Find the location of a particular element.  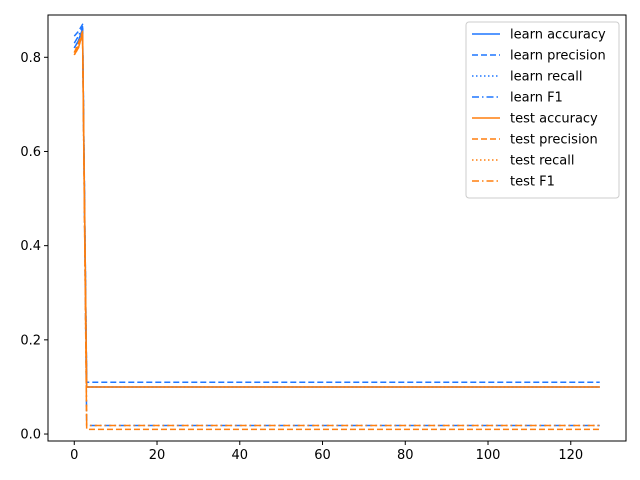

x-tick-label: 100 is located at coordinates (488, 455).